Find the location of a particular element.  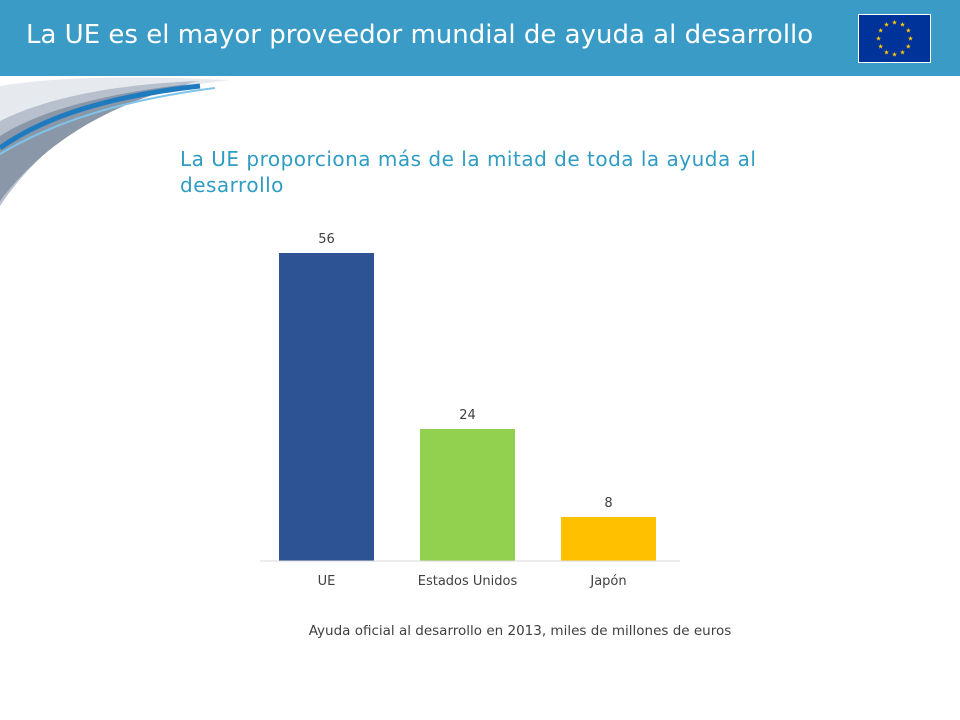

eu-flag-icon is located at coordinates (894, 38).